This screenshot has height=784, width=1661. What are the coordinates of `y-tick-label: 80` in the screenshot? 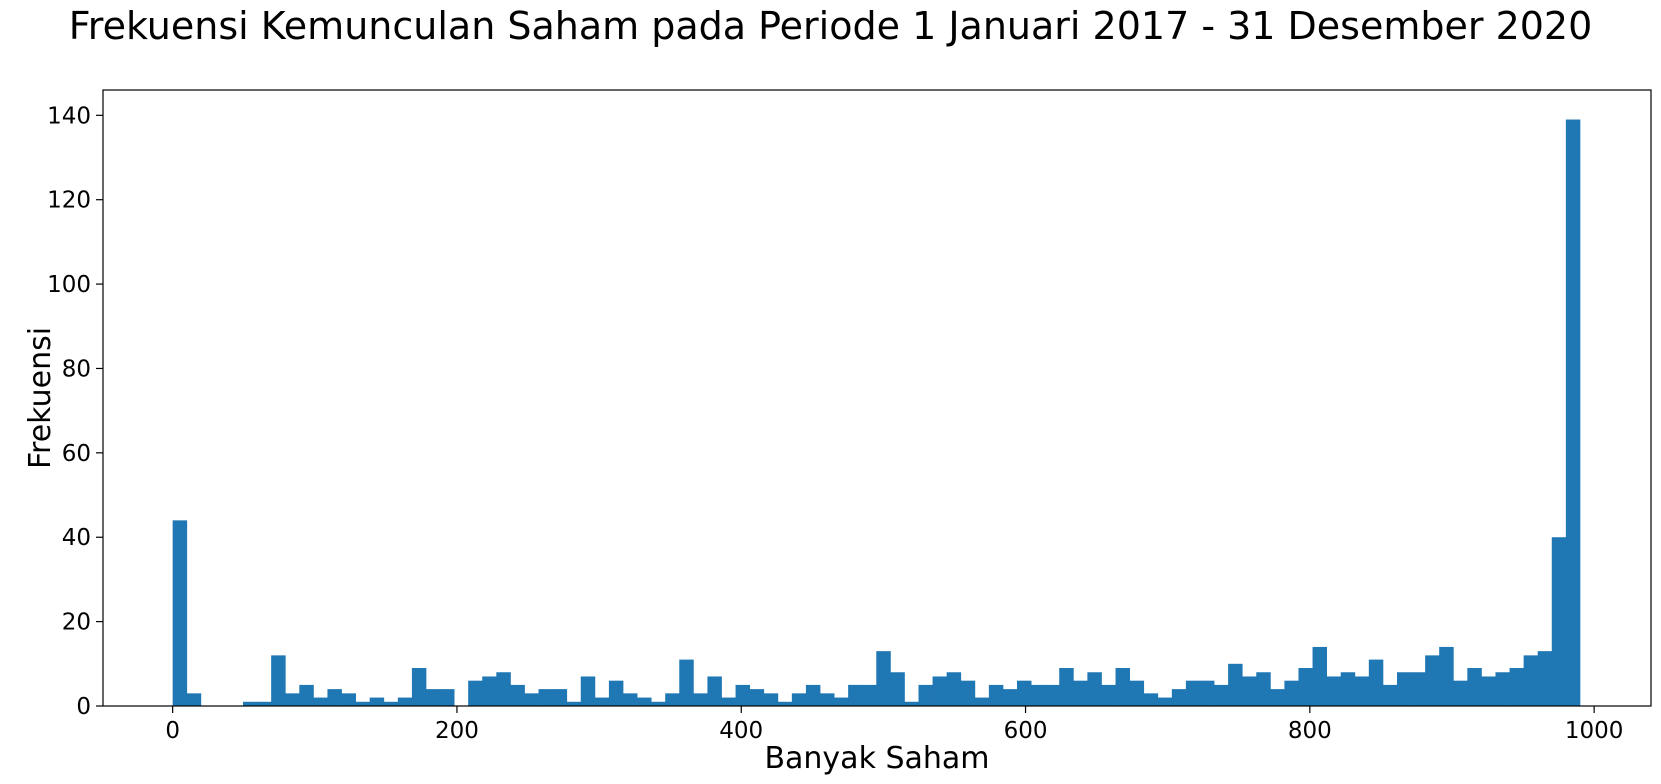 It's located at (76, 369).